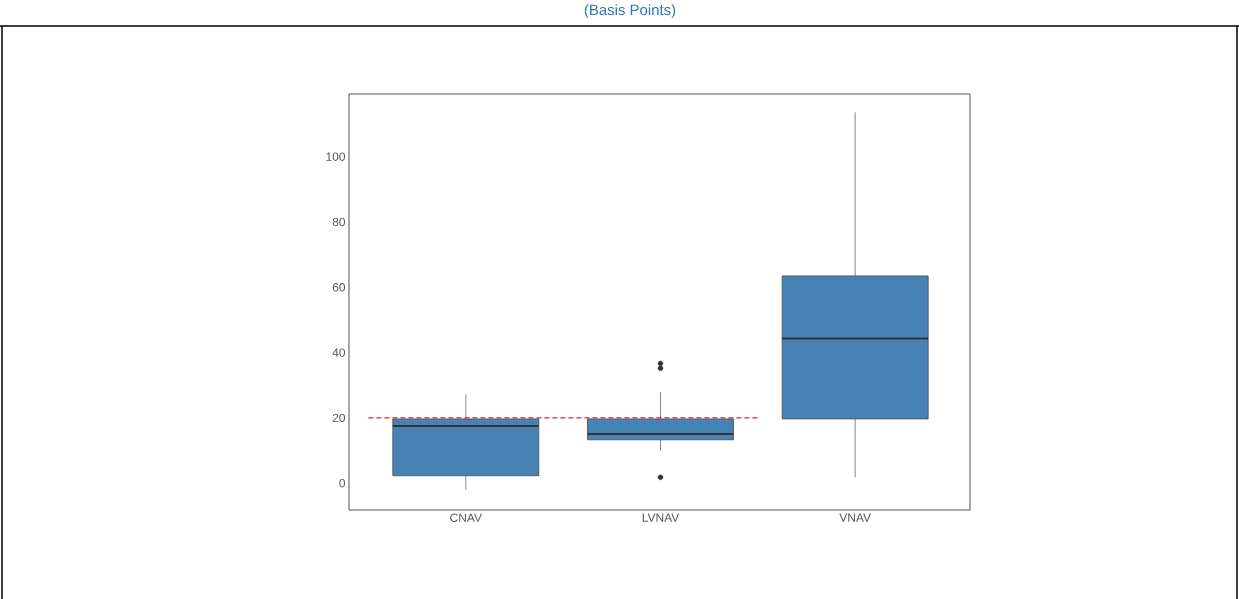  Describe the element at coordinates (339, 352) in the screenshot. I see `y-tick-label: 40` at that location.